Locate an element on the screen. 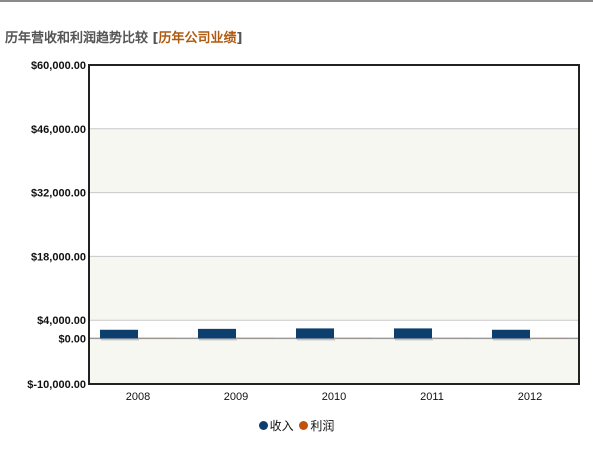 Image resolution: width=593 pixels, height=451 pixels. legend-dot-profit is located at coordinates (304, 425).